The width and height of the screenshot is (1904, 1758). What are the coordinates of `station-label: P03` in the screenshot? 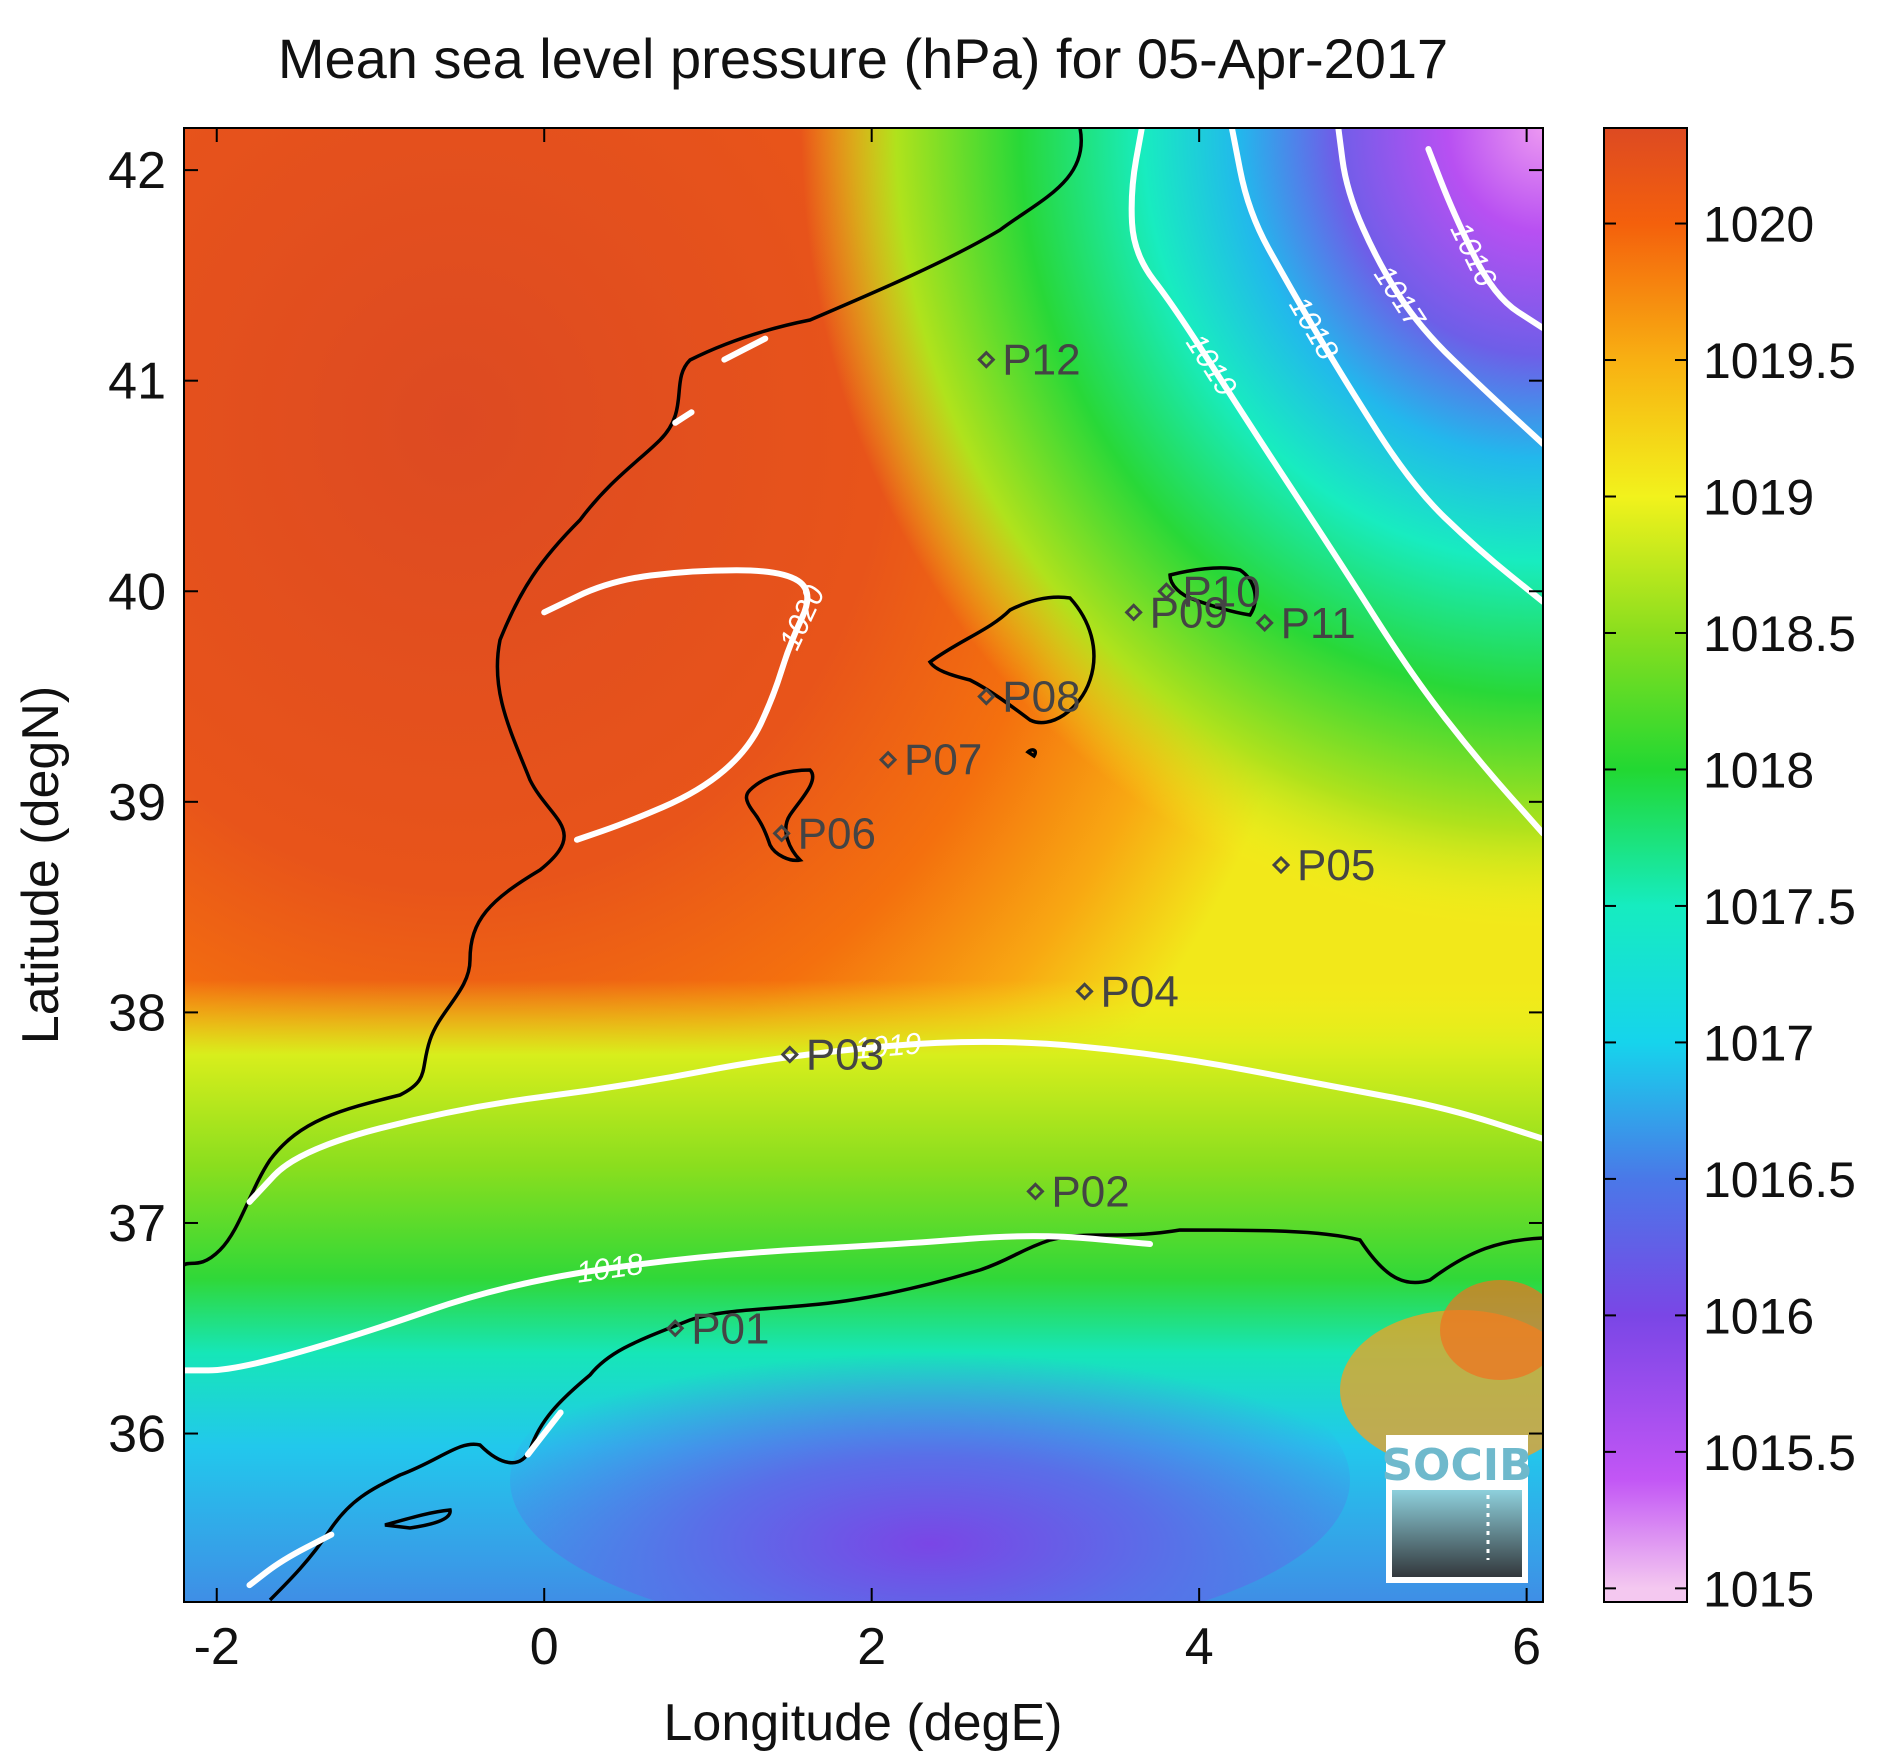 It's located at (845, 1055).